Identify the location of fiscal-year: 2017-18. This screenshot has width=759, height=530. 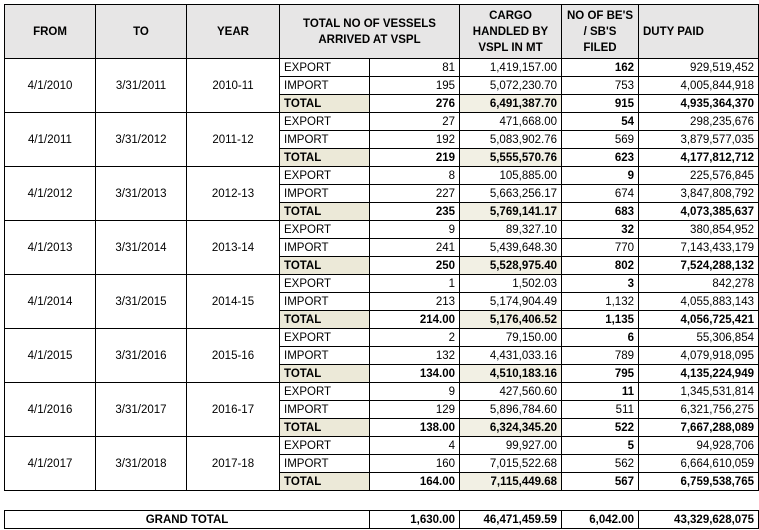
(233, 463).